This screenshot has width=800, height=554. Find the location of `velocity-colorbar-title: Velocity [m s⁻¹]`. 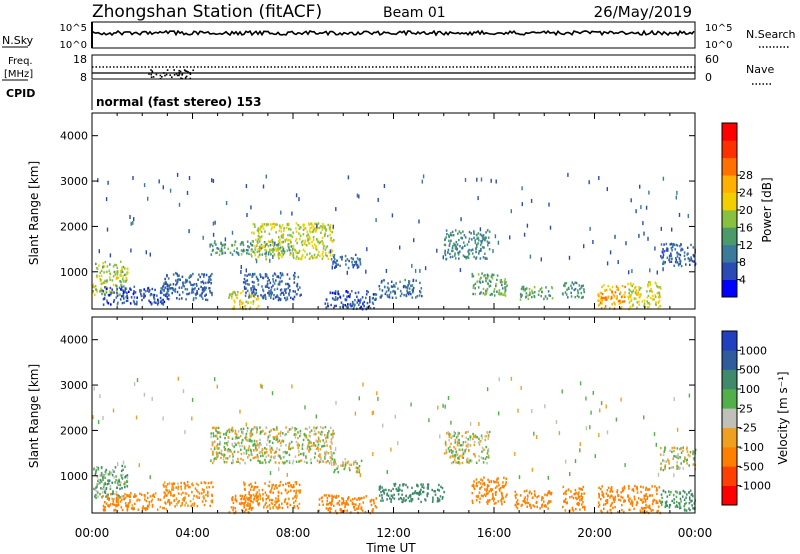

velocity-colorbar-title: Velocity [m s⁻¹] is located at coordinates (783, 417).